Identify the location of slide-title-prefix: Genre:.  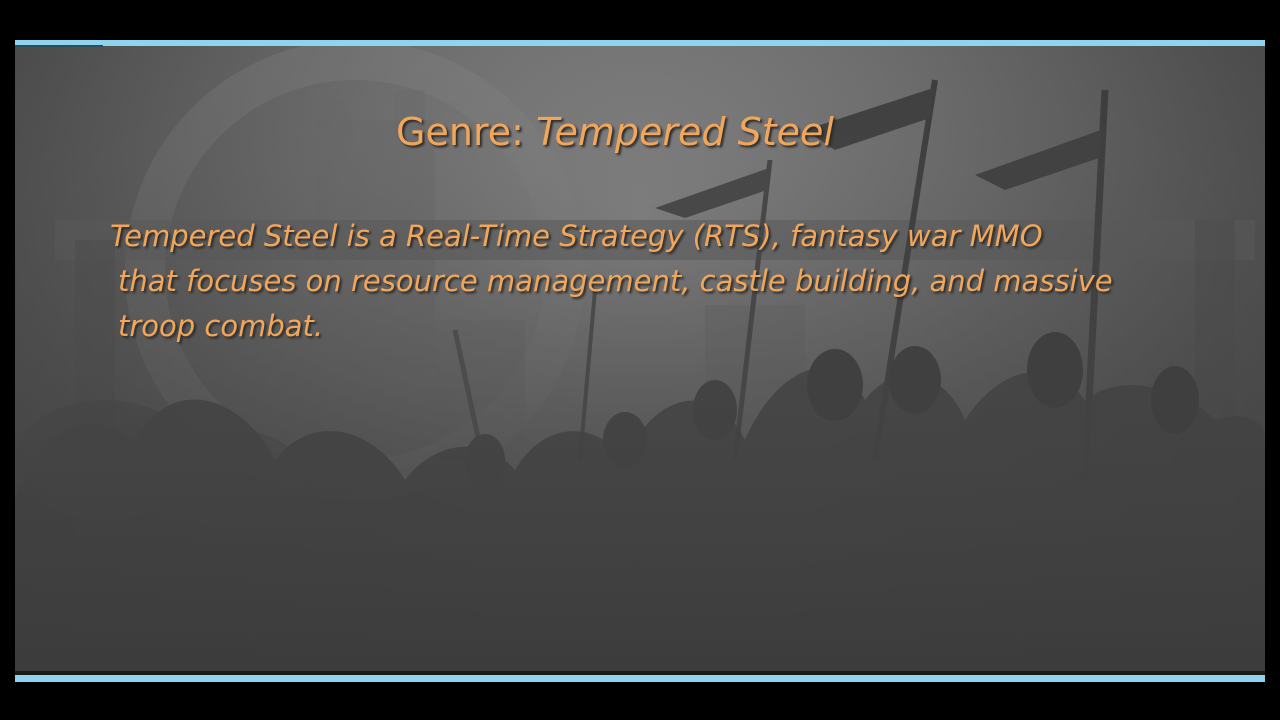
(466, 132).